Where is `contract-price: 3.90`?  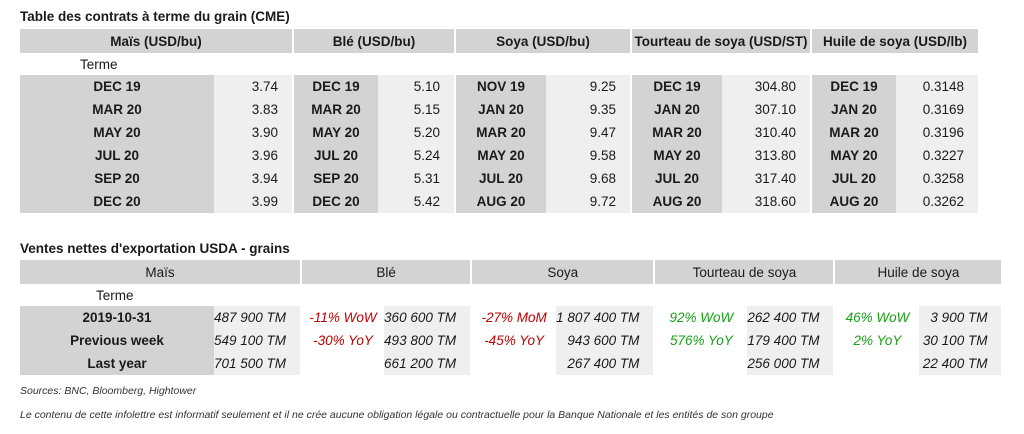
contract-price: 3.90 is located at coordinates (254, 132).